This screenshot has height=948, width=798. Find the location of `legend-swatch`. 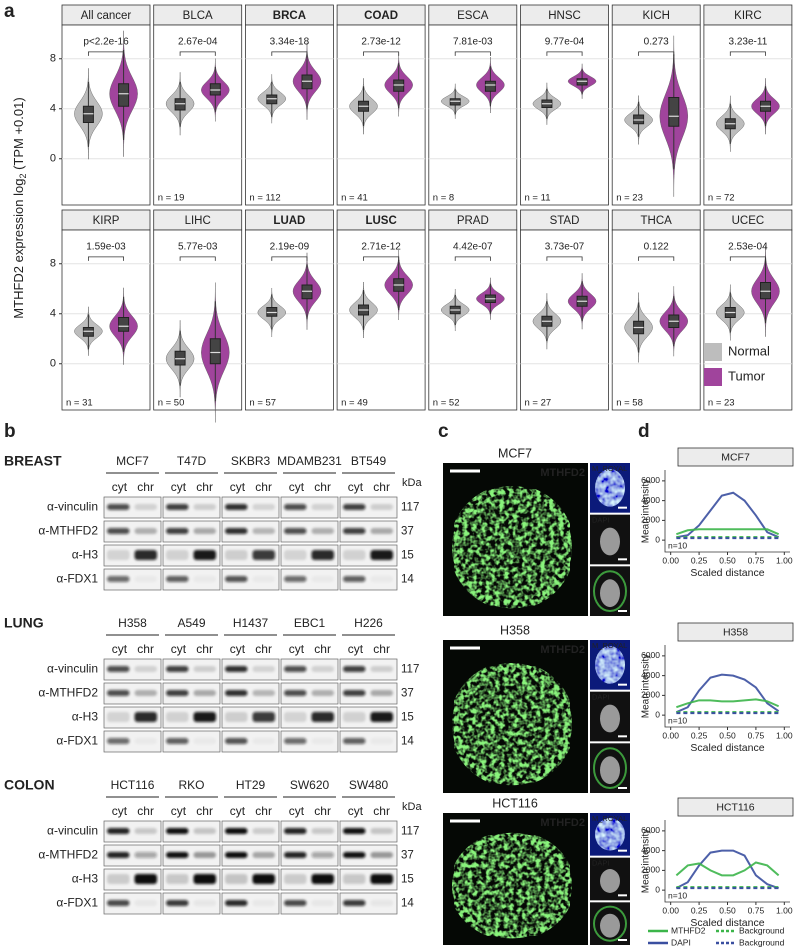

legend-swatch is located at coordinates (713, 377).